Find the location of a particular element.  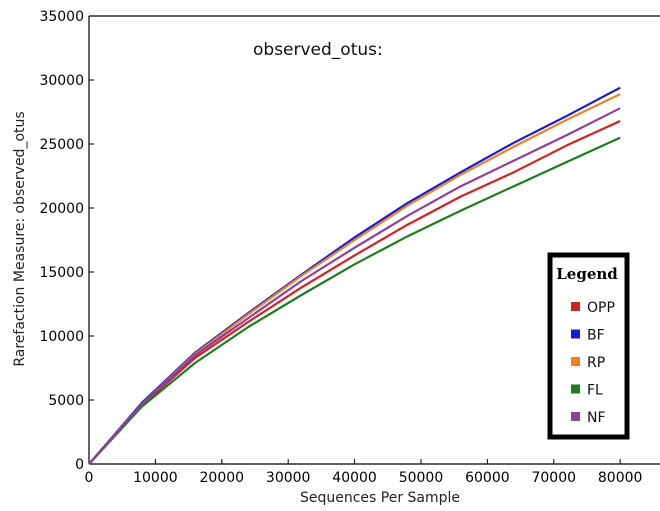

x-tick-label: 70000 is located at coordinates (553, 478).